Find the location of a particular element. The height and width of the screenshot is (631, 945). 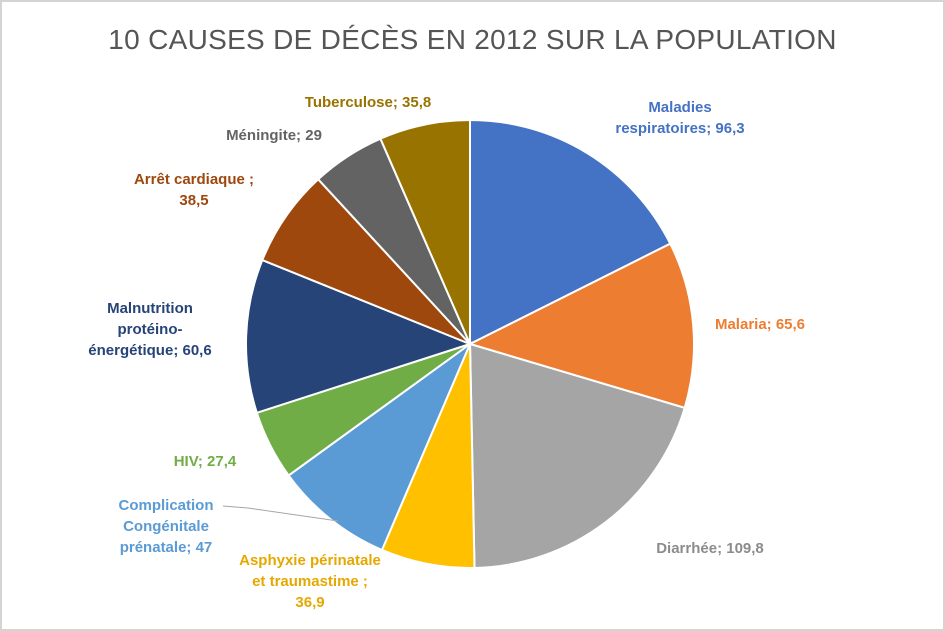

data-label-line: Maladies is located at coordinates (679, 107).